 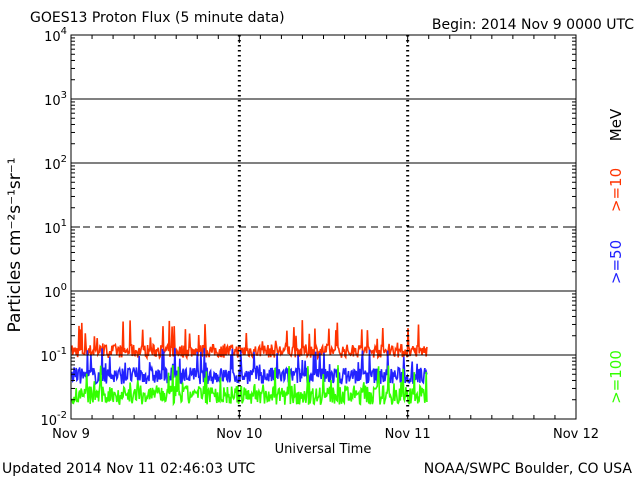 What do you see at coordinates (532, 25) in the screenshot?
I see `begin-time: Begin: 2014 Nov 9 0000 UTC` at bounding box center [532, 25].